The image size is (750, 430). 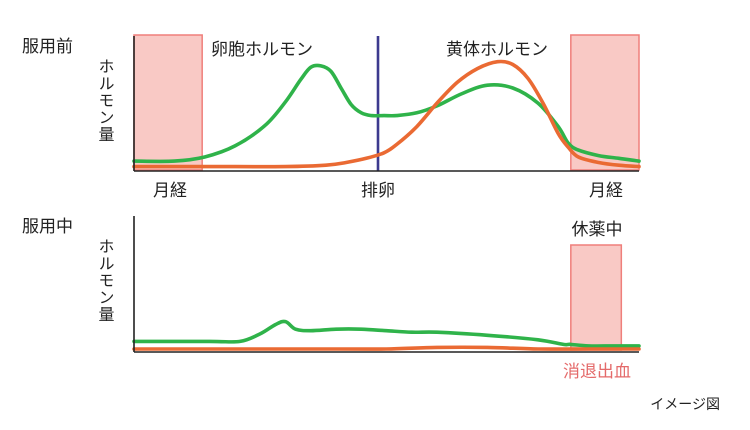 I want to click on shaded-regions-during, so click(x=596, y=297).